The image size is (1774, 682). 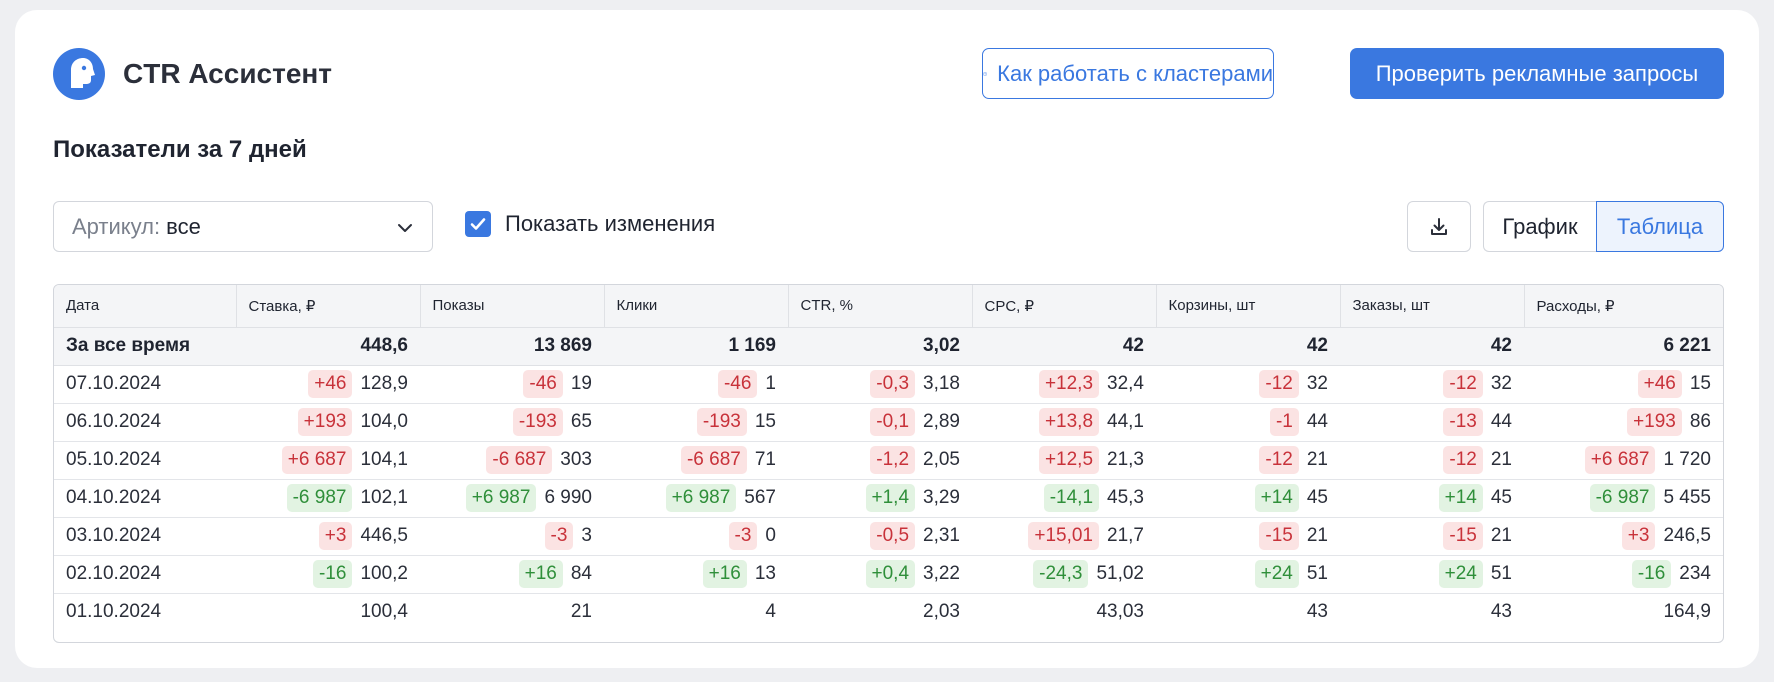 I want to click on change-badge-positive: +14, so click(x=1460, y=498).